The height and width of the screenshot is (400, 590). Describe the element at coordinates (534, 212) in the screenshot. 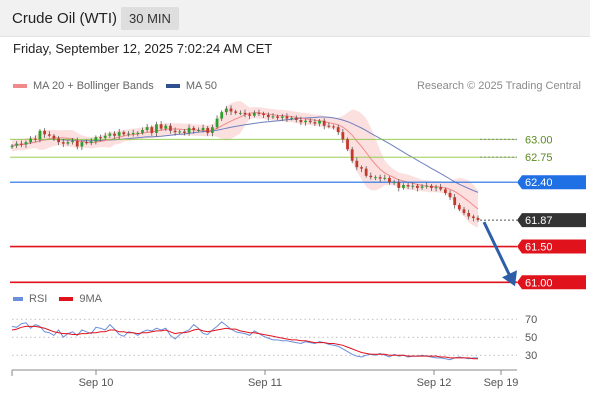

I see `level-tags: 63.00 62.75 62.40 61.87 61.50 61.00` at that location.